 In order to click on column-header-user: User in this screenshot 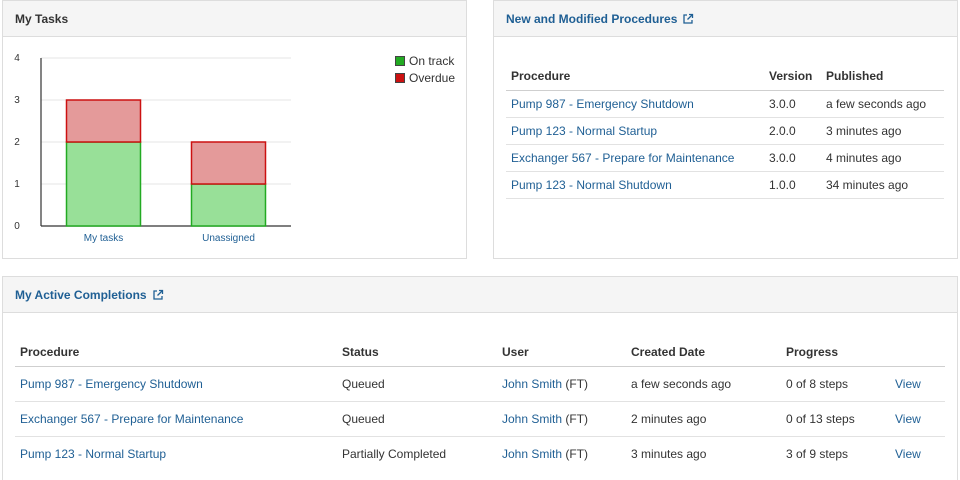, I will do `click(561, 353)`.